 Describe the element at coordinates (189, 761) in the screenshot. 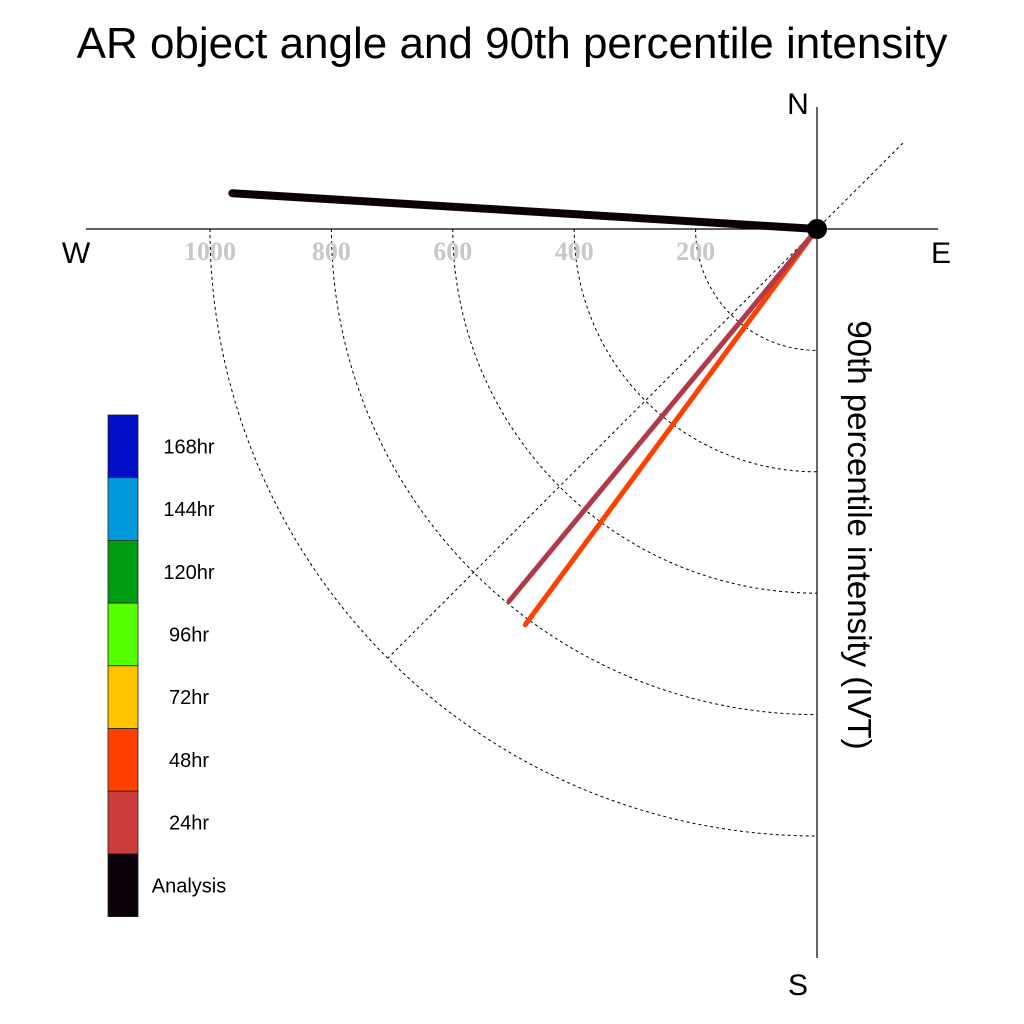

I see `legend-label-48hr: 48hr` at that location.